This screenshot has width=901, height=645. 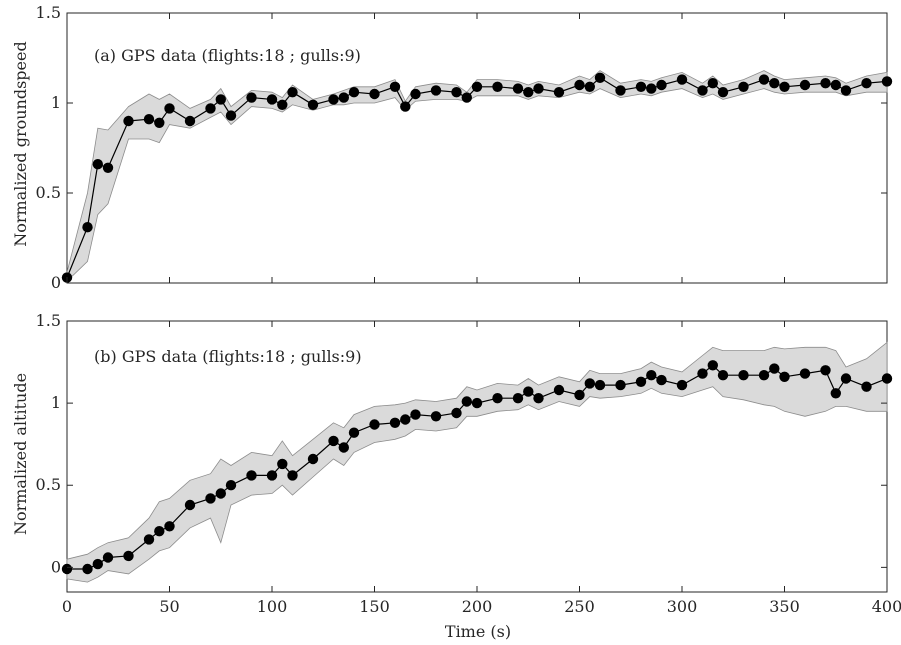 What do you see at coordinates (56, 566) in the screenshot?
I see `altitude-y-tick-label: 0` at bounding box center [56, 566].